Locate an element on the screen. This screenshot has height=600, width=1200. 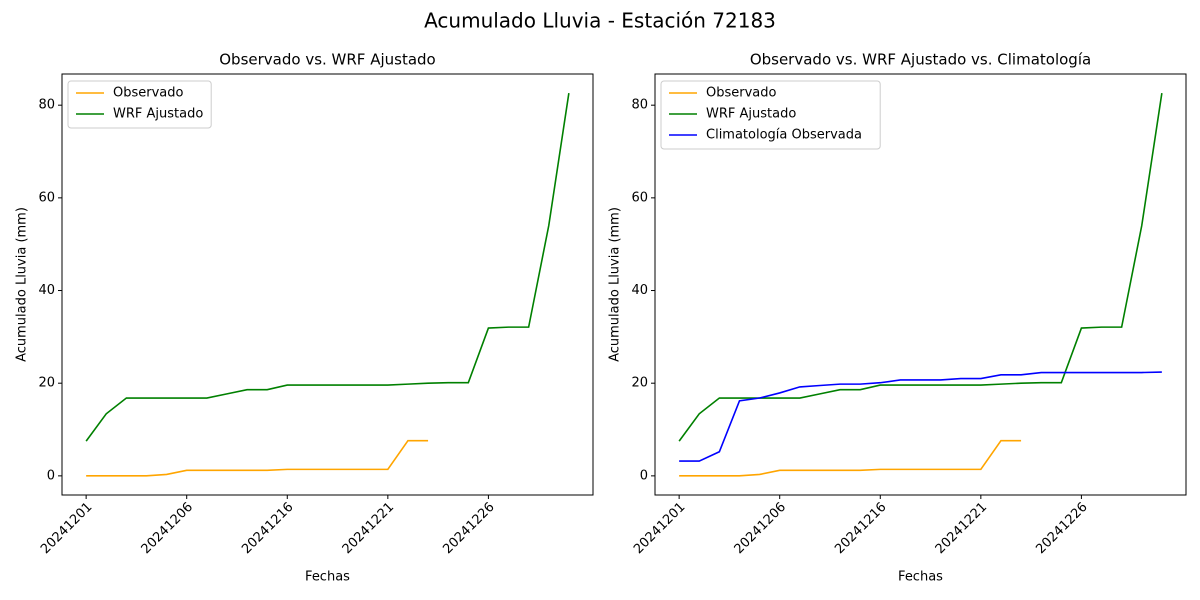
axes-title: Observado vs. WRF Ajustado is located at coordinates (327, 60).